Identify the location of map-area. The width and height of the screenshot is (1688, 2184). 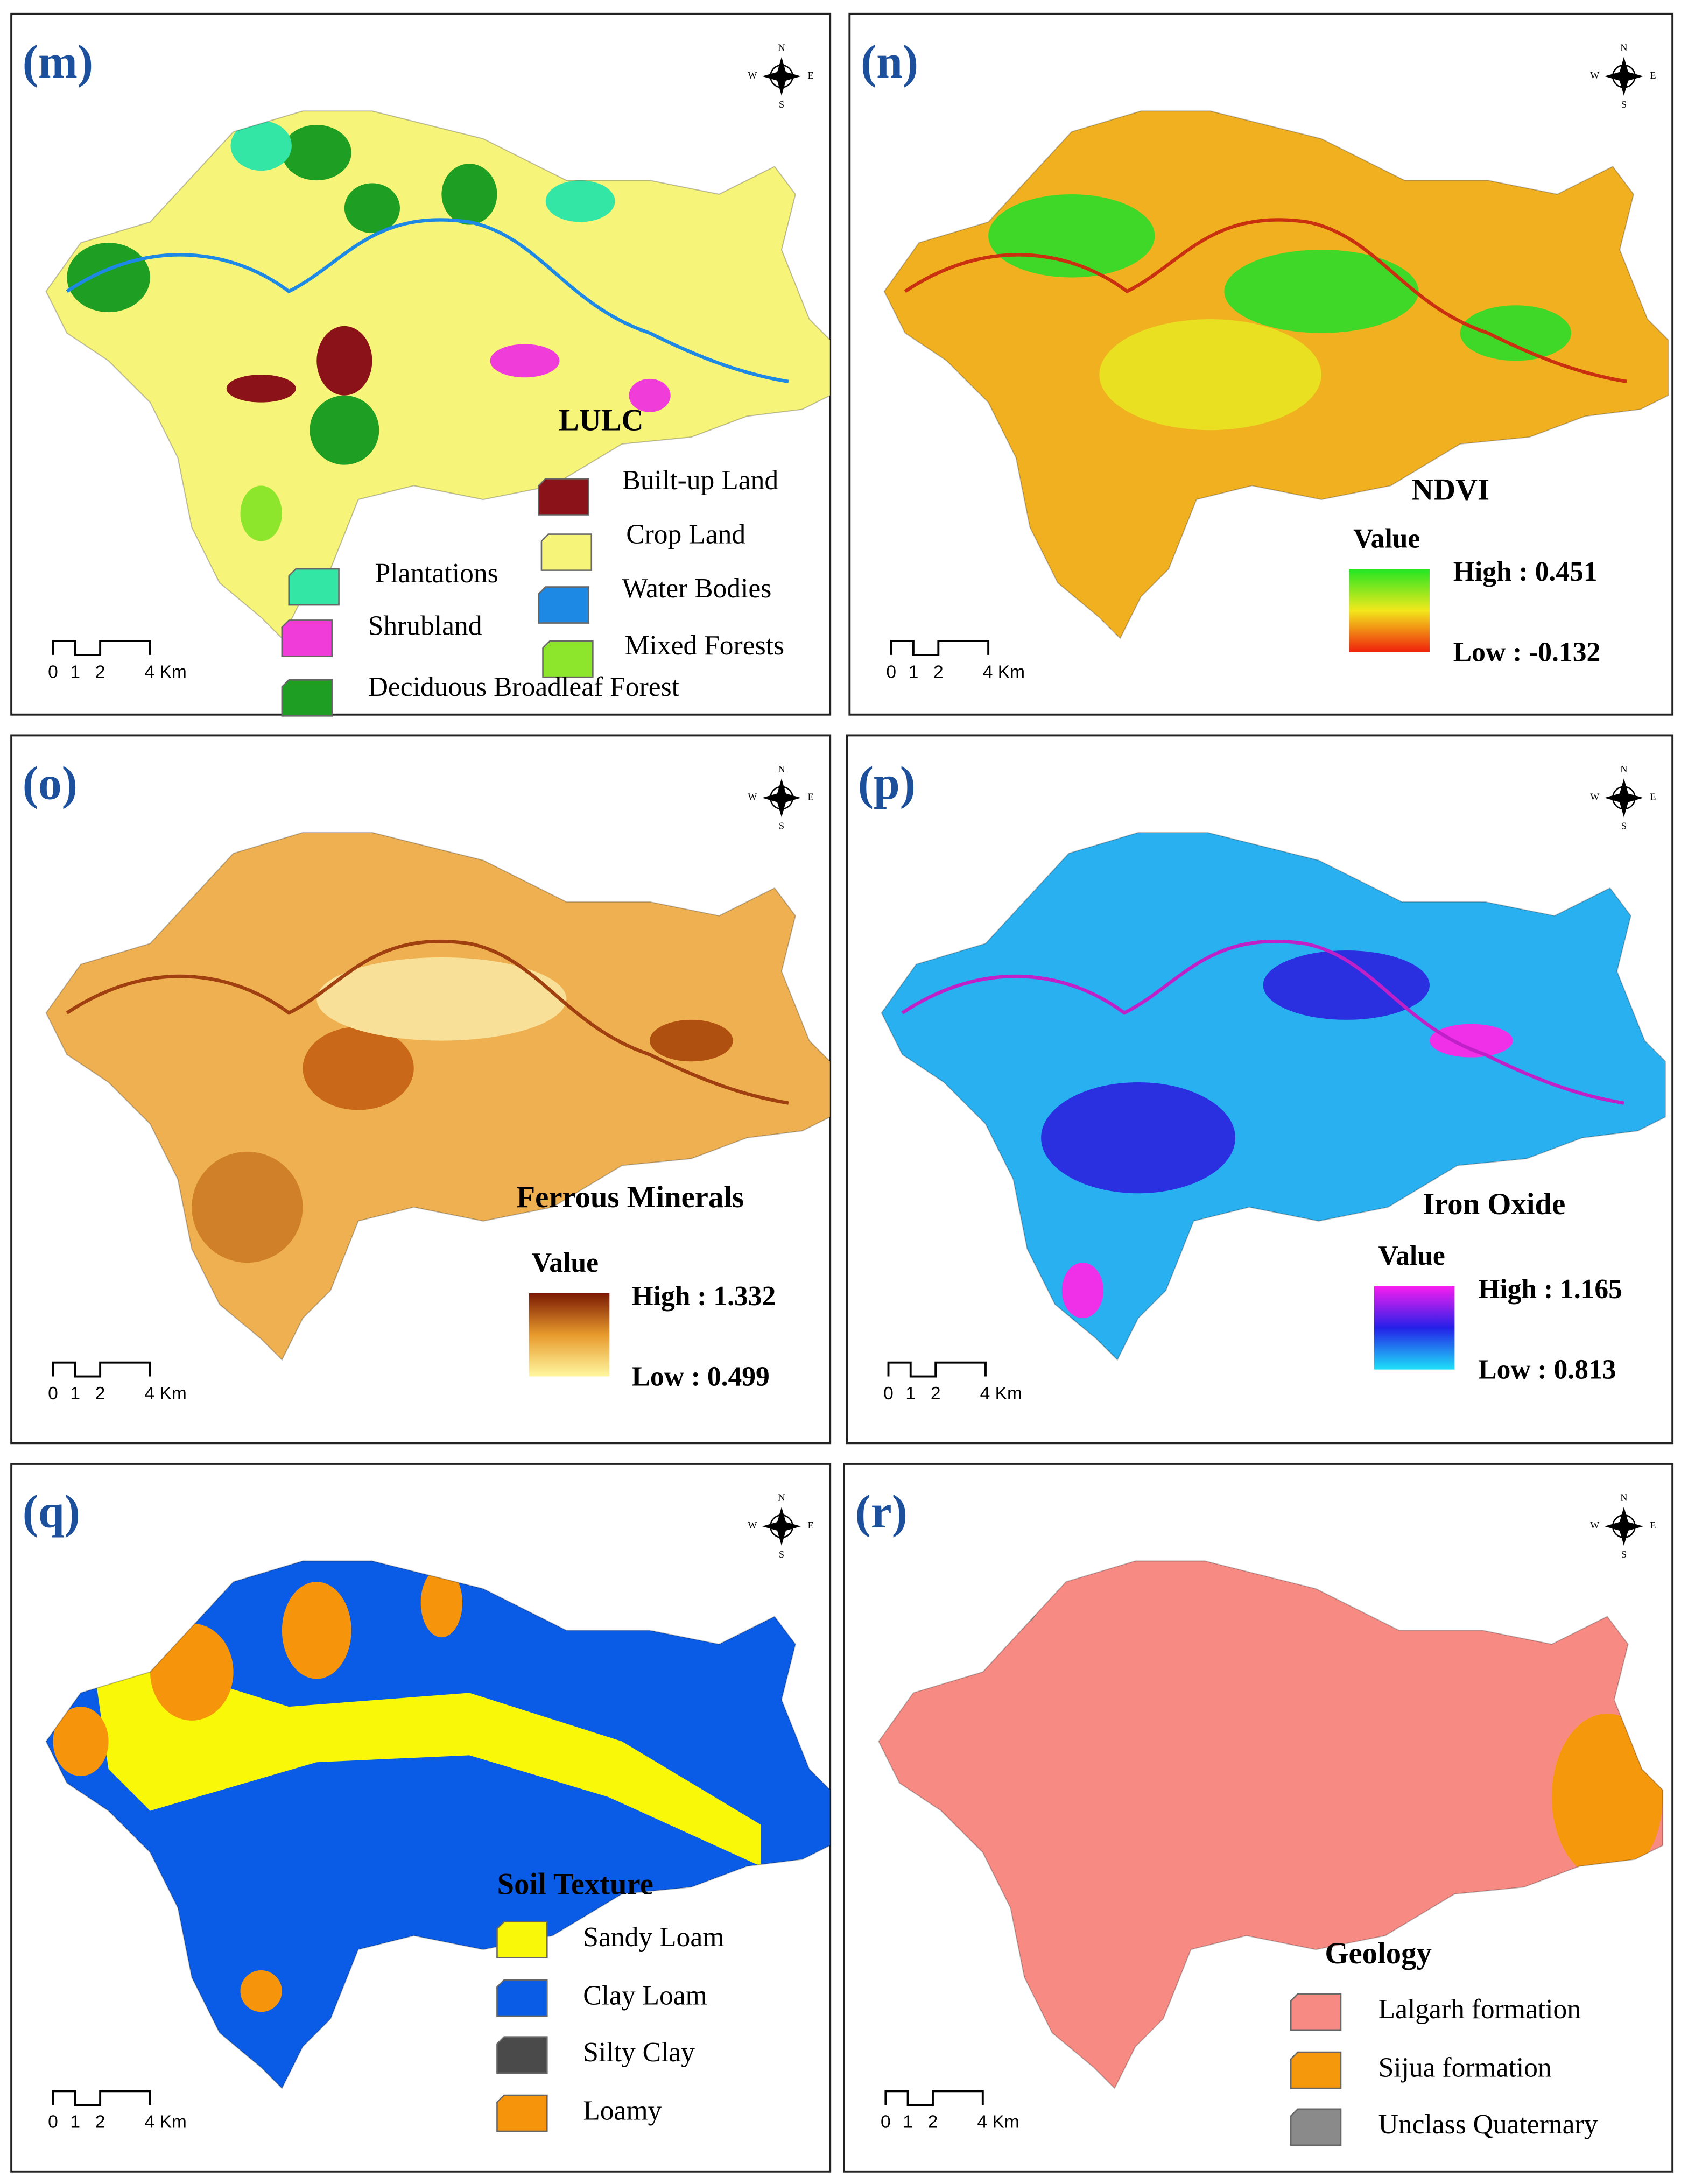
(438, 1096).